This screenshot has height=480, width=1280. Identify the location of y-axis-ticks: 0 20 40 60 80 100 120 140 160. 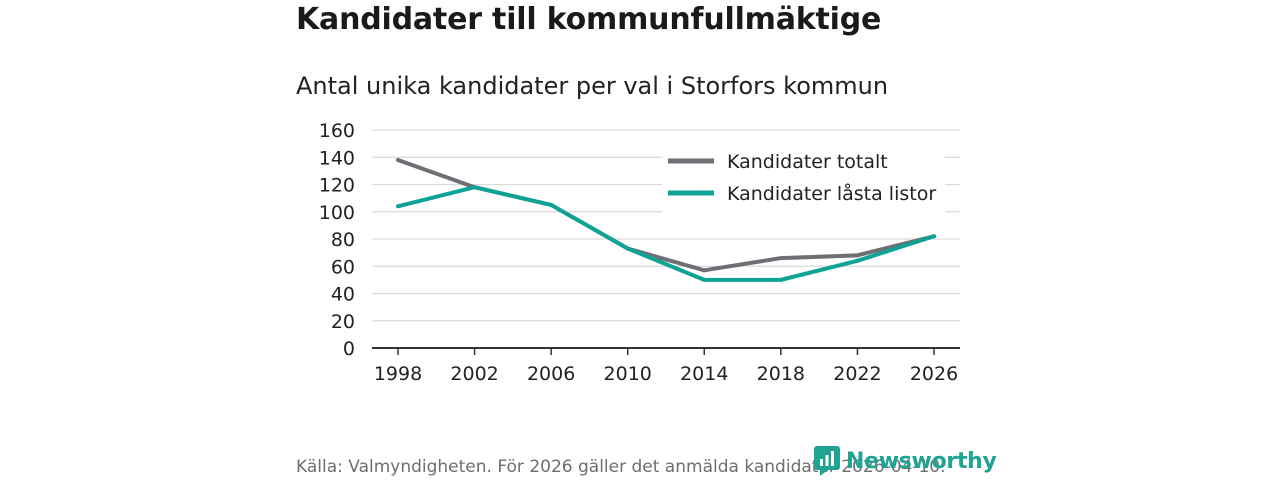
(337, 240).